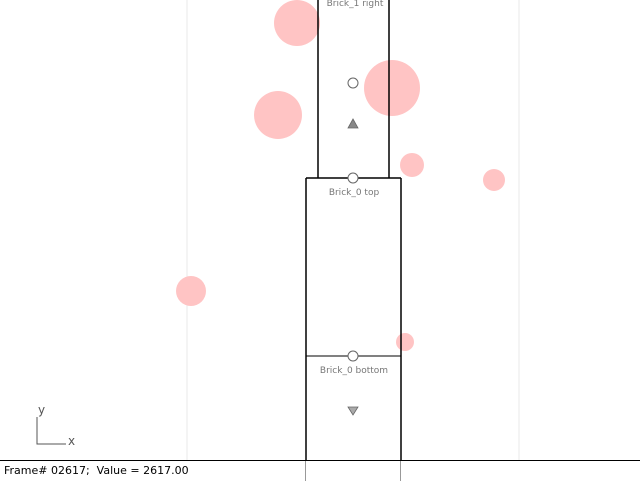  I want to click on down-triangle-marker, so click(353, 411).